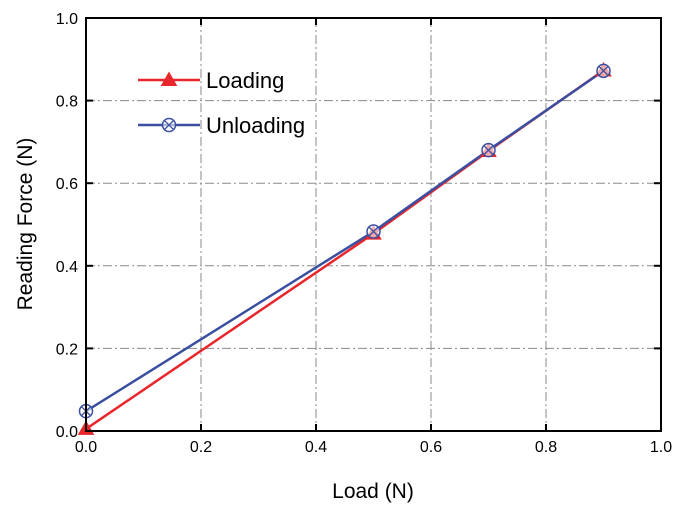 Image resolution: width=678 pixels, height=506 pixels. What do you see at coordinates (255, 125) in the screenshot?
I see `legend-label-unloading: Unloading` at bounding box center [255, 125].